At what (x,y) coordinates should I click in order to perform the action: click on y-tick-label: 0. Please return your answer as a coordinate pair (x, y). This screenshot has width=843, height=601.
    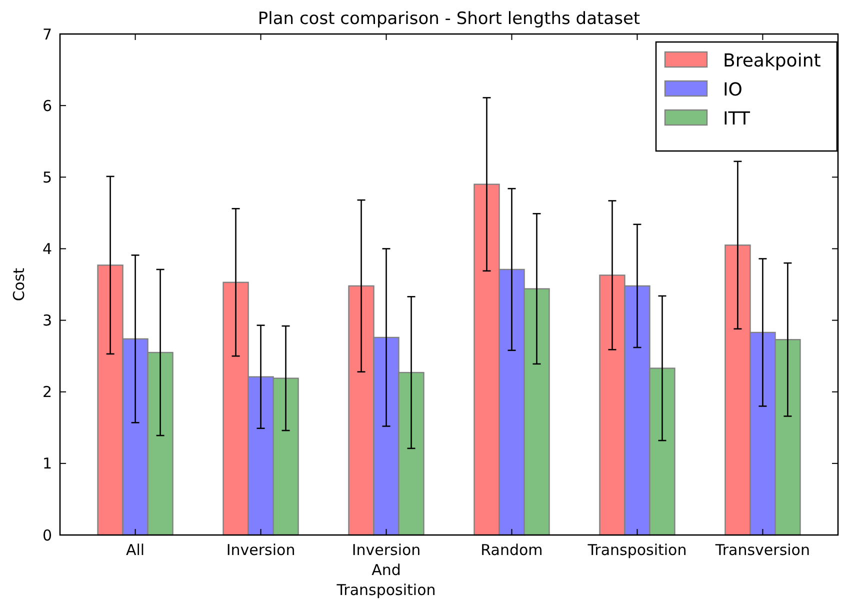
    Looking at the image, I should click on (47, 535).